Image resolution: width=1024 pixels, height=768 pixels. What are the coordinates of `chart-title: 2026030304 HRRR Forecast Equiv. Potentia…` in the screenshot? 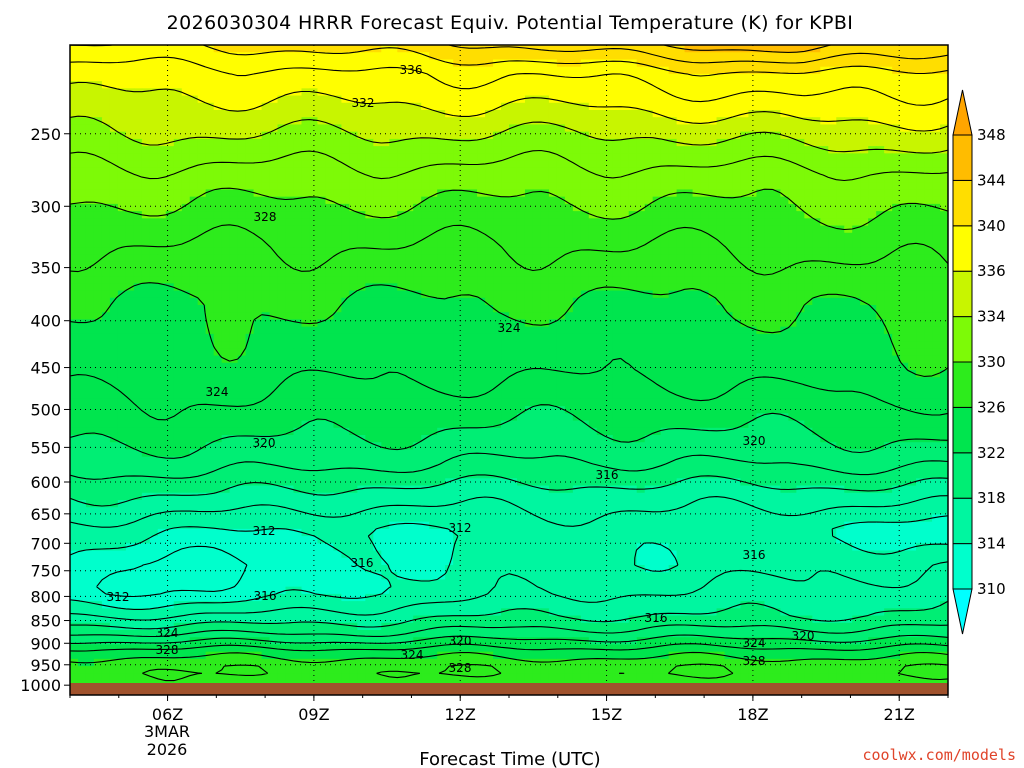 It's located at (510, 23).